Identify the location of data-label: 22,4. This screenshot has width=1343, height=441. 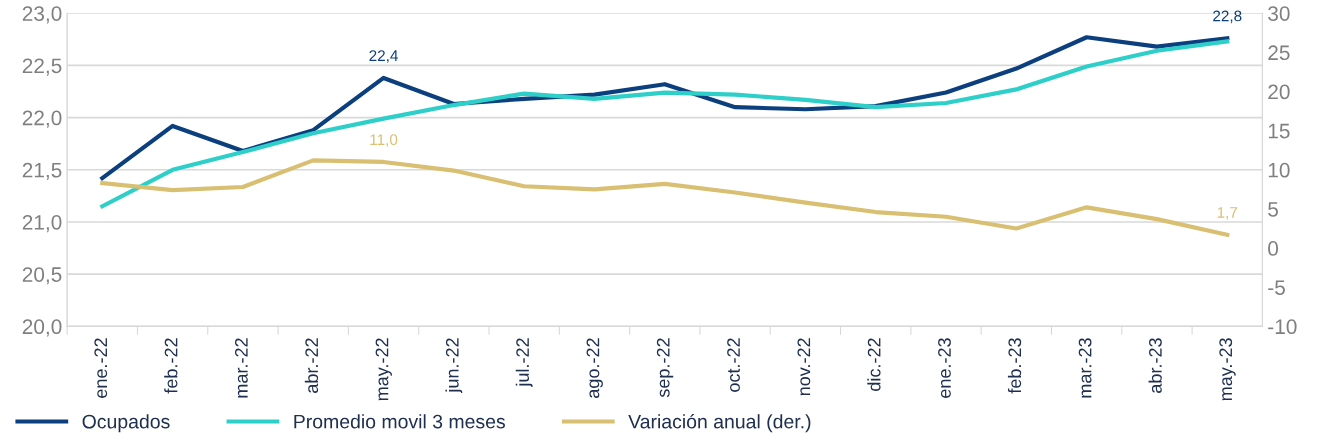
(383, 56).